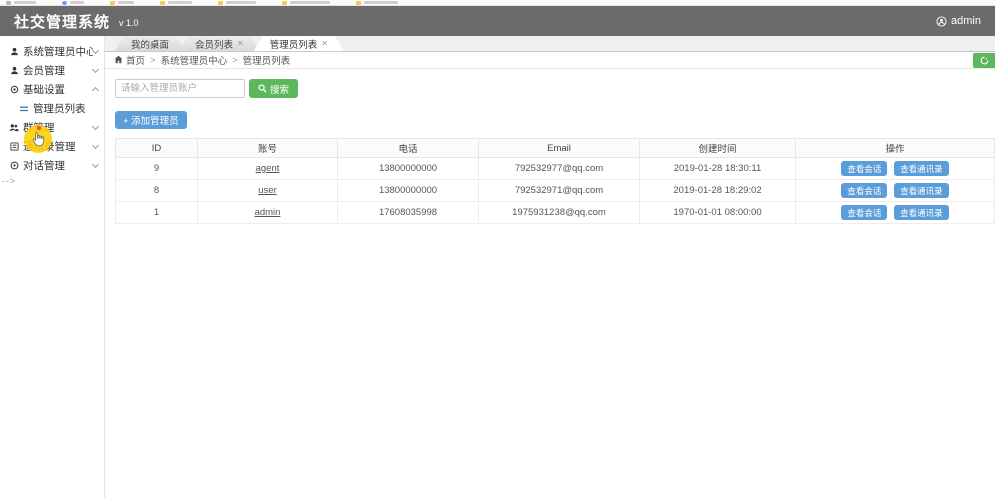 The image size is (995, 498). What do you see at coordinates (52, 267) in the screenshot?
I see `sidebar: 系统管理员中心 会员管理 基础设置 管理员列表 群管理 通讯录管理` at bounding box center [52, 267].